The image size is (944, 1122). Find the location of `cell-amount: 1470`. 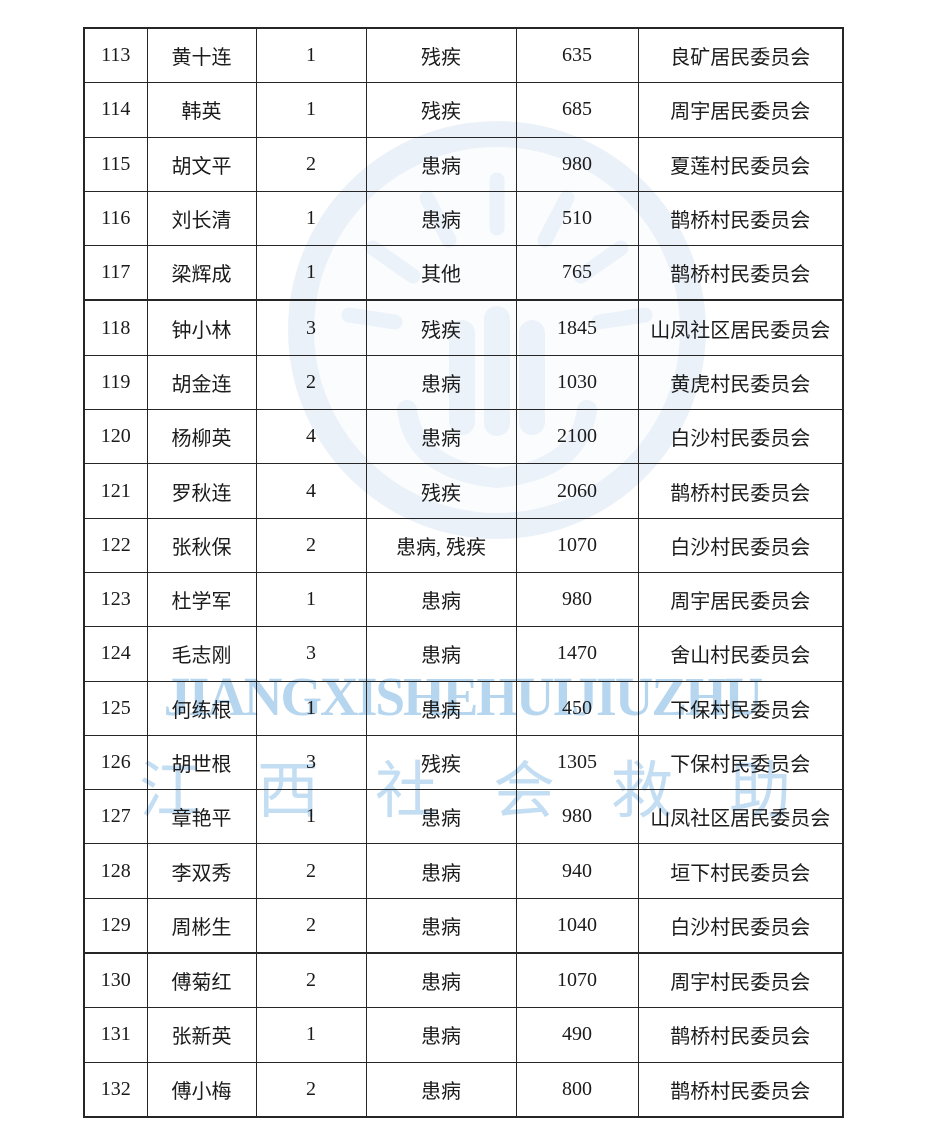

cell-amount: 1470 is located at coordinates (577, 654).